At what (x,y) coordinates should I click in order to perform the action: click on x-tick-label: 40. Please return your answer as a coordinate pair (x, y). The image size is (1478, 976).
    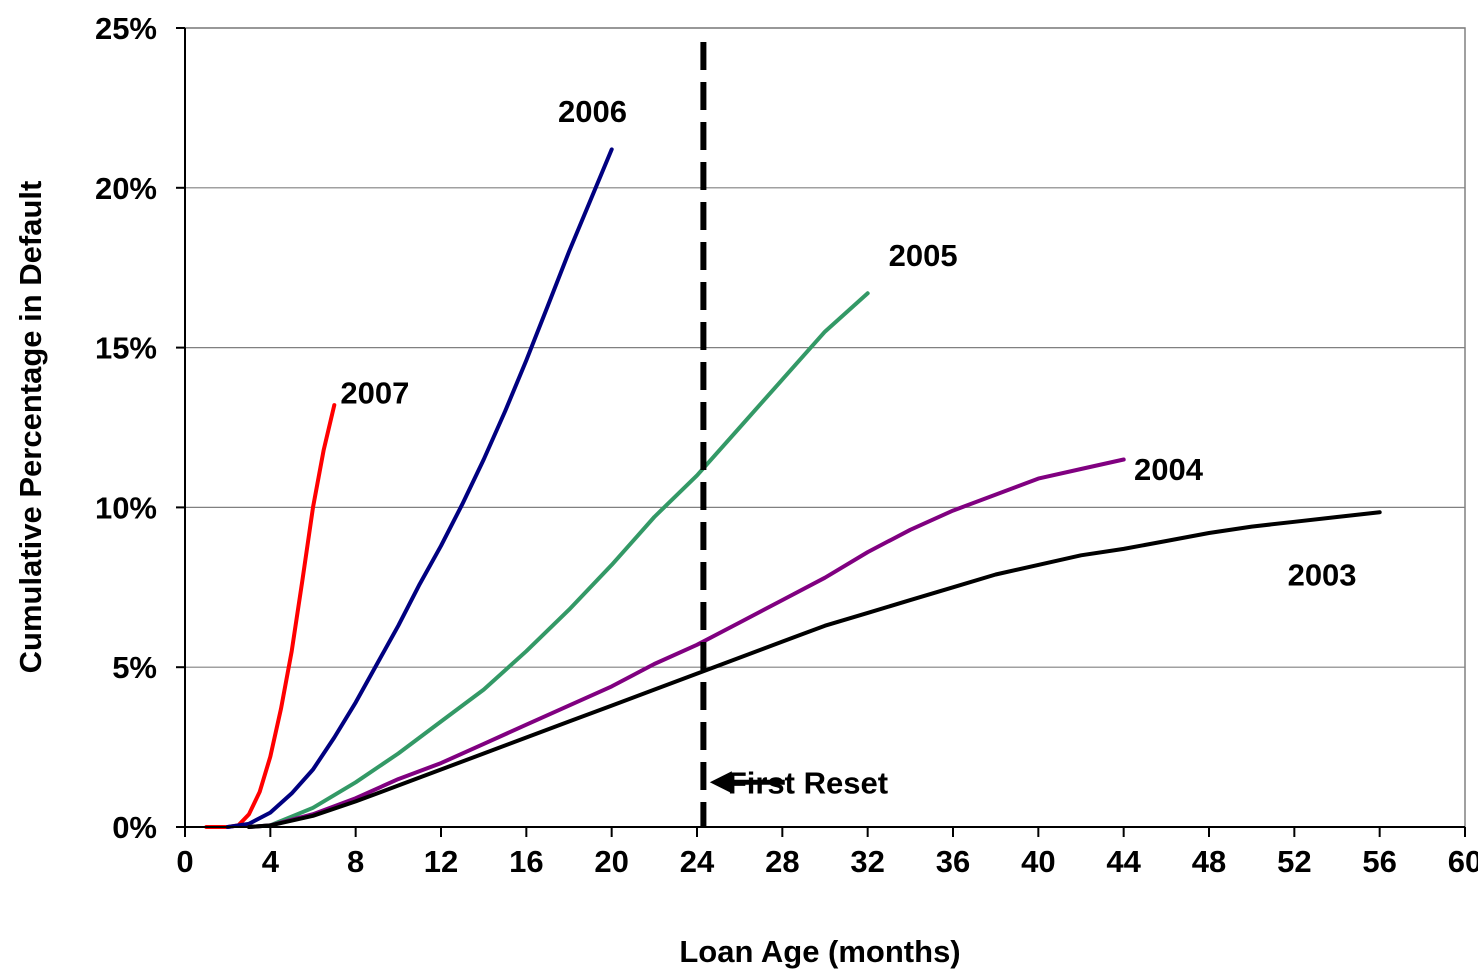
    Looking at the image, I should click on (1038, 861).